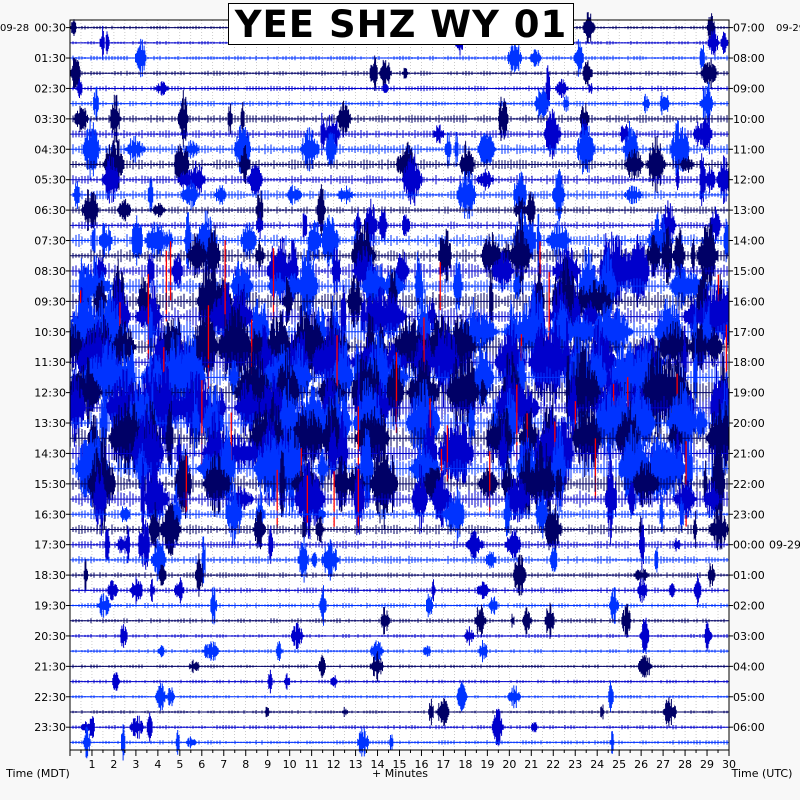  I want to click on x-tick-label: 8, so click(245, 764).